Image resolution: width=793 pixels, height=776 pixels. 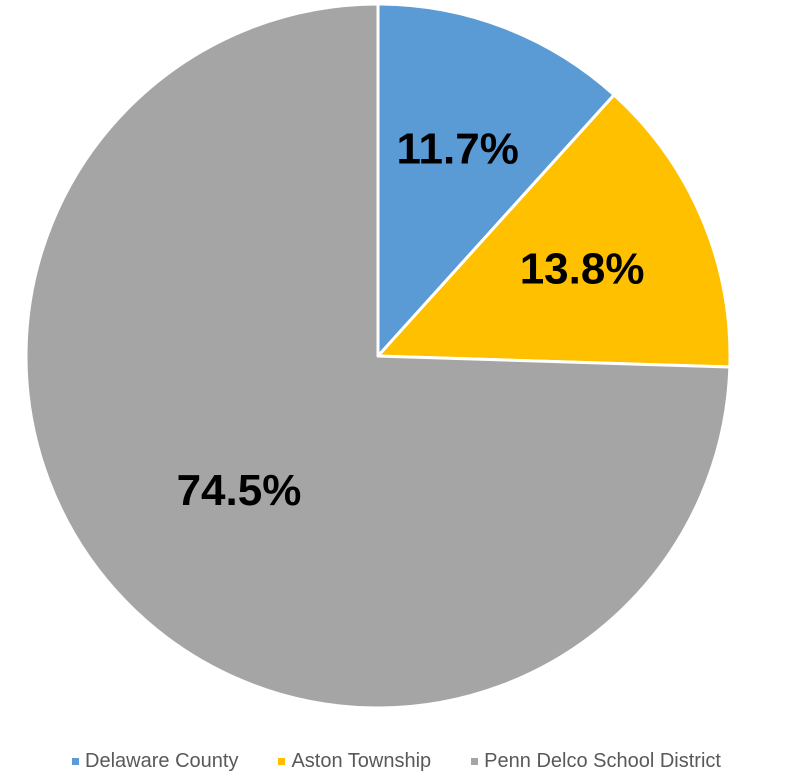 What do you see at coordinates (162, 760) in the screenshot?
I see `legend-label-delaware-county: Delaware County` at bounding box center [162, 760].